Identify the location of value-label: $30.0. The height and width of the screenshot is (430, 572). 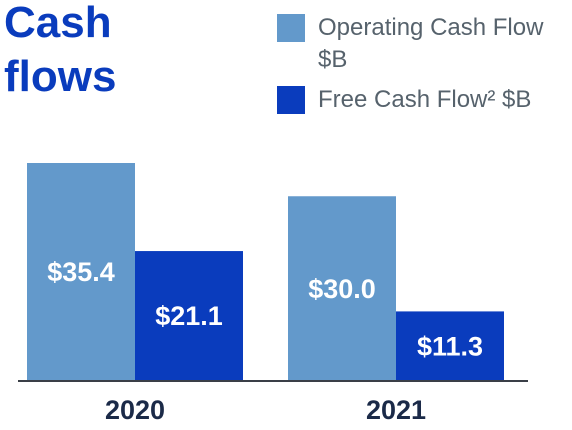
(342, 289).